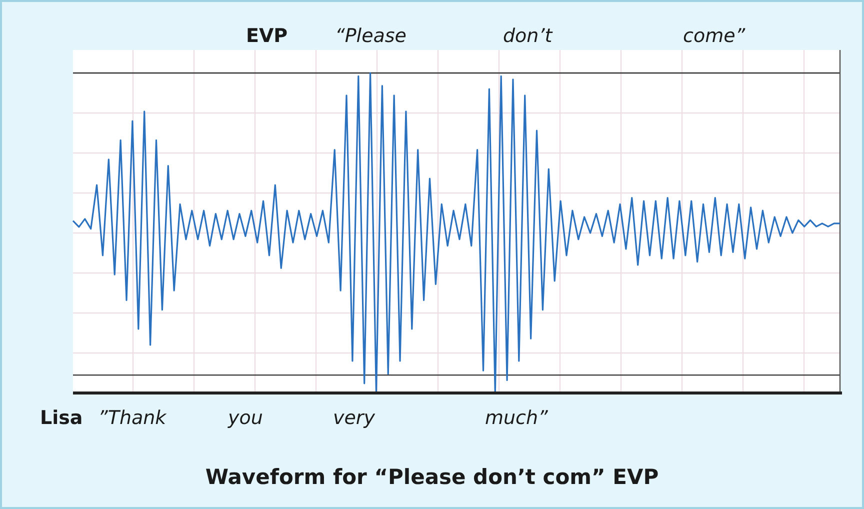 The image size is (864, 509). Describe the element at coordinates (432, 477) in the screenshot. I see `text: Waveform for “Please don’t com” EVP` at that location.